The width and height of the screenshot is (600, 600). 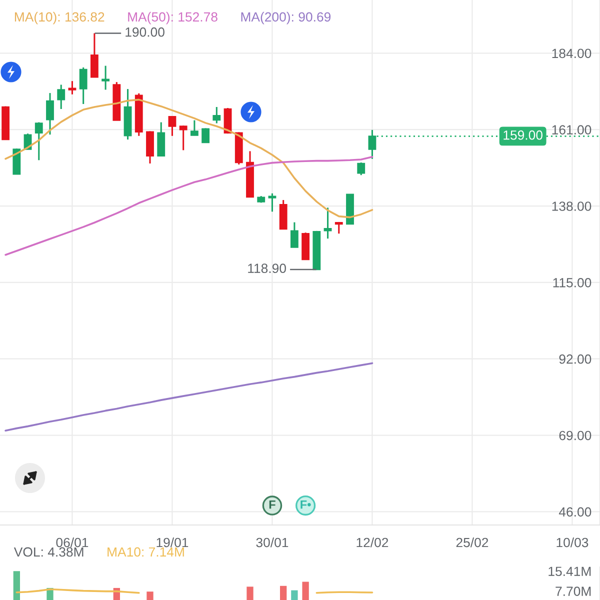 I want to click on y-tick-label: 69.00, so click(x=575, y=435).